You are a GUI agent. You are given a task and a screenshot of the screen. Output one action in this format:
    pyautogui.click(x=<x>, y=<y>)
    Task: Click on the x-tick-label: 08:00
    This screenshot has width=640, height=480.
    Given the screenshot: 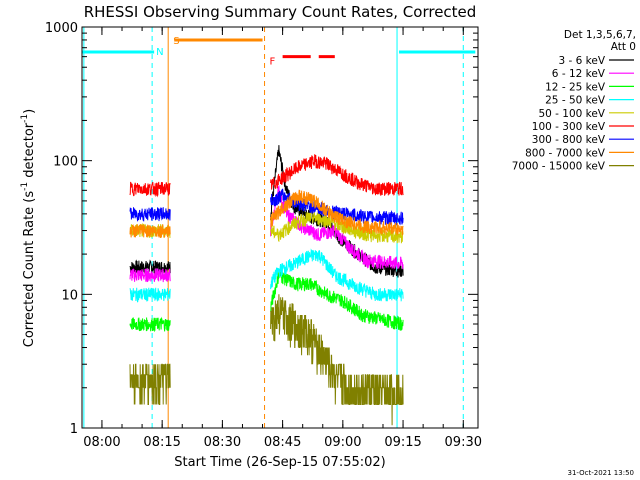 What is the action you would take?
    pyautogui.click(x=101, y=442)
    